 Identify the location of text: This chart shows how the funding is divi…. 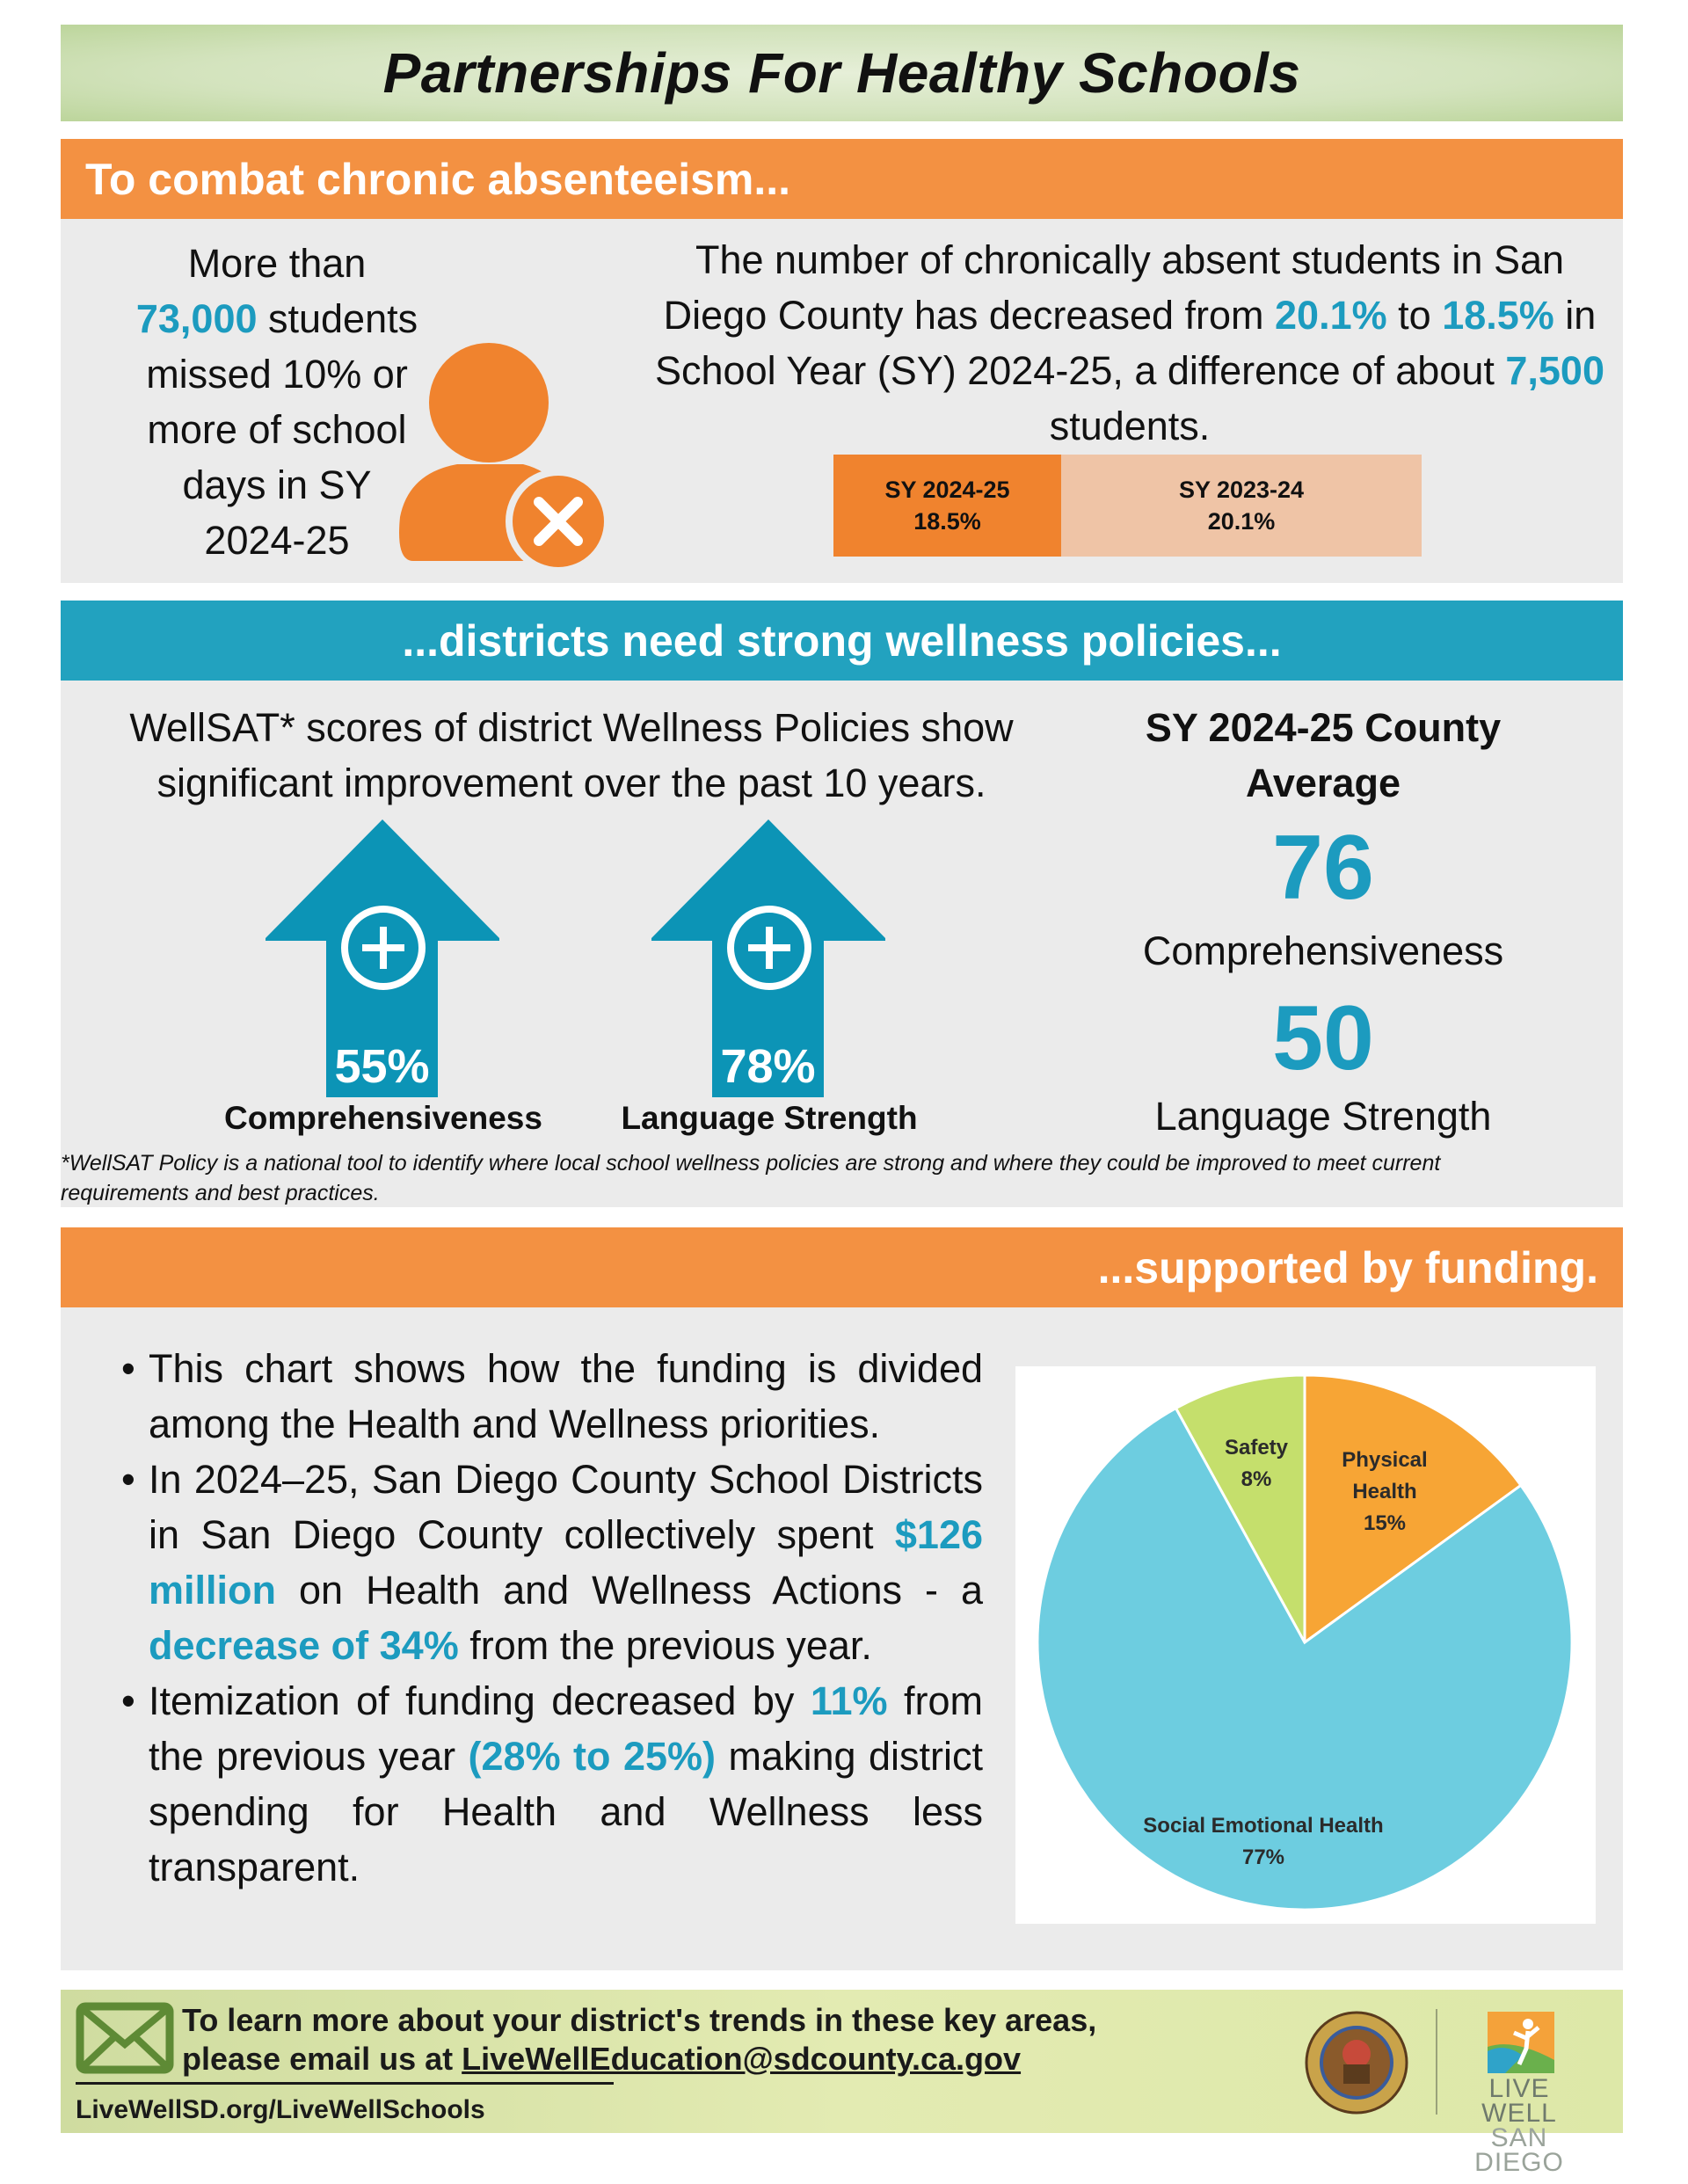
(566, 1396).